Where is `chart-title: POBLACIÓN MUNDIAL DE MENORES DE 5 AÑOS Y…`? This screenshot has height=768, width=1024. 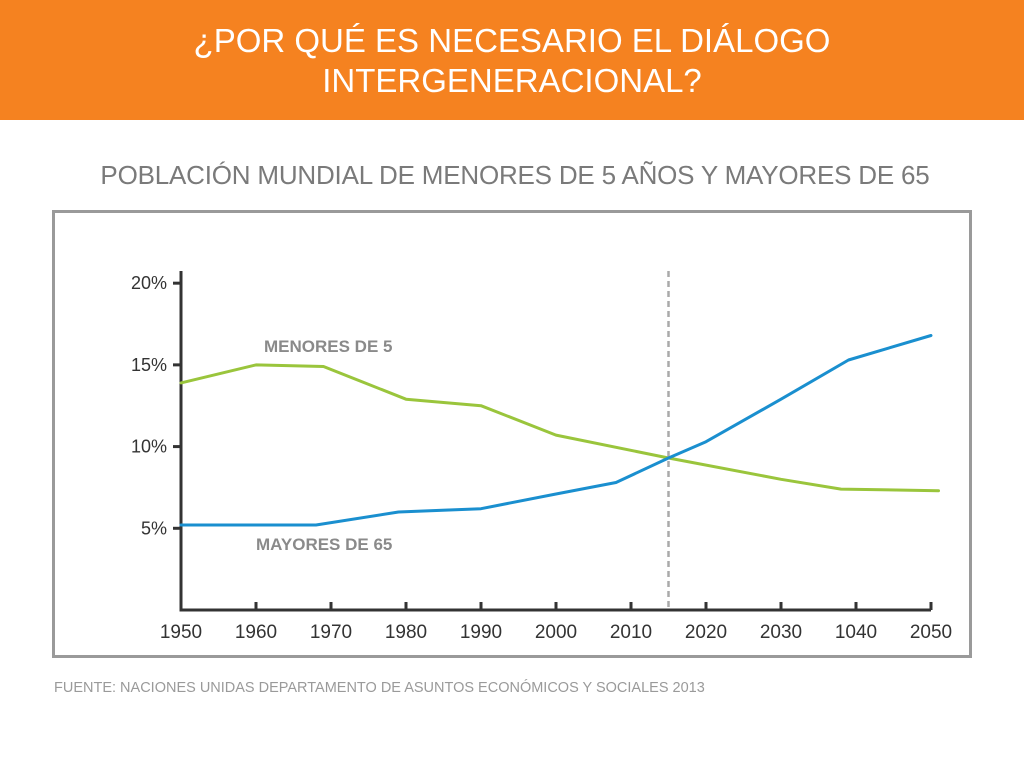
chart-title: POBLACIÓN MUNDIAL DE MENORES DE 5 AÑOS Y… is located at coordinates (515, 175).